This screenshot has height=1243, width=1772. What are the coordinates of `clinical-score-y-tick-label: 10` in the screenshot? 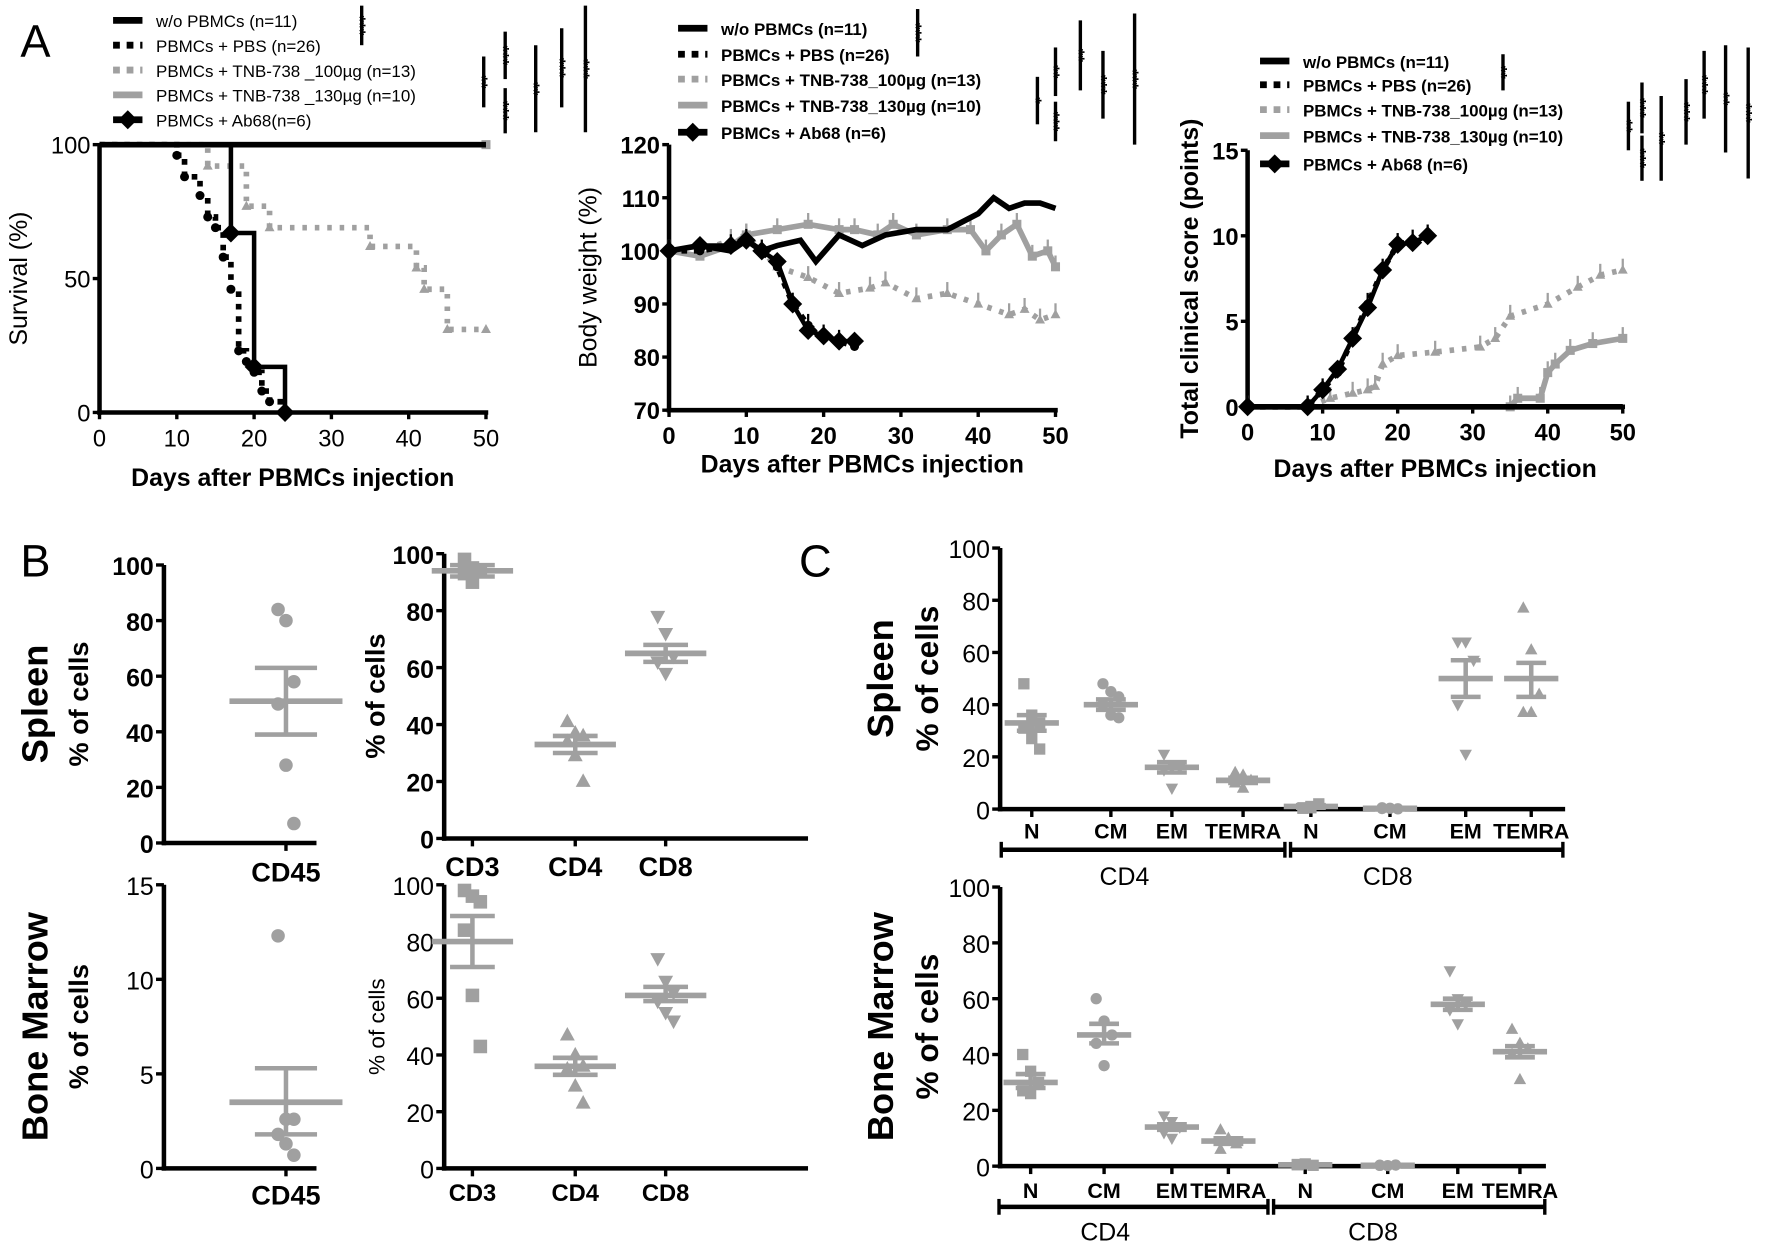 It's located at (1225, 238).